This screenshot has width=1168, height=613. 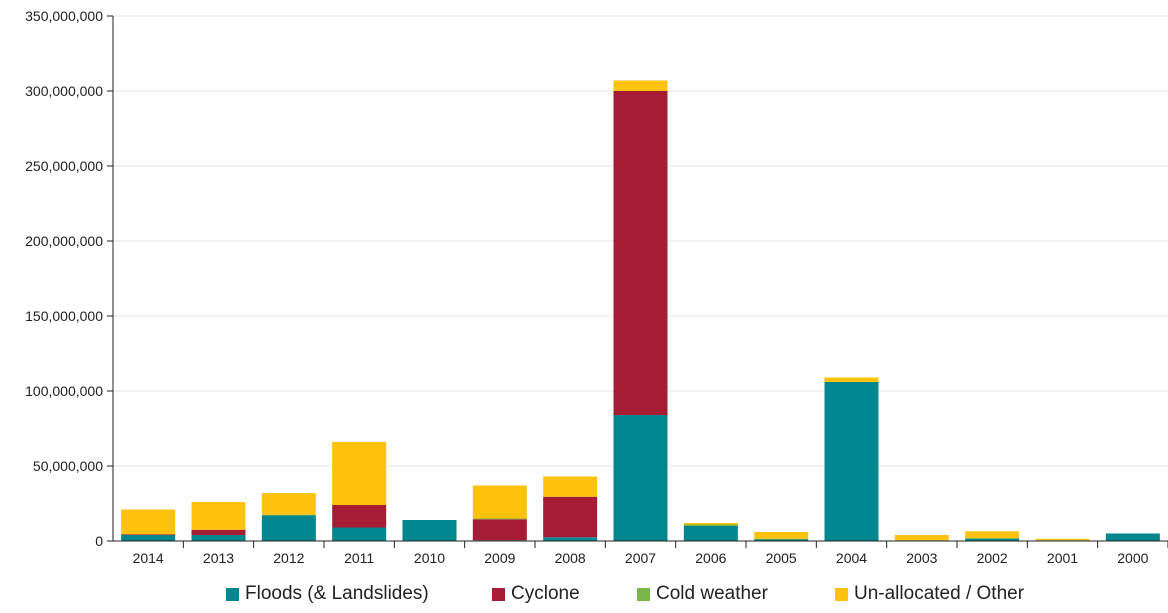 What do you see at coordinates (359, 558) in the screenshot?
I see `x-tick-label: 2011` at bounding box center [359, 558].